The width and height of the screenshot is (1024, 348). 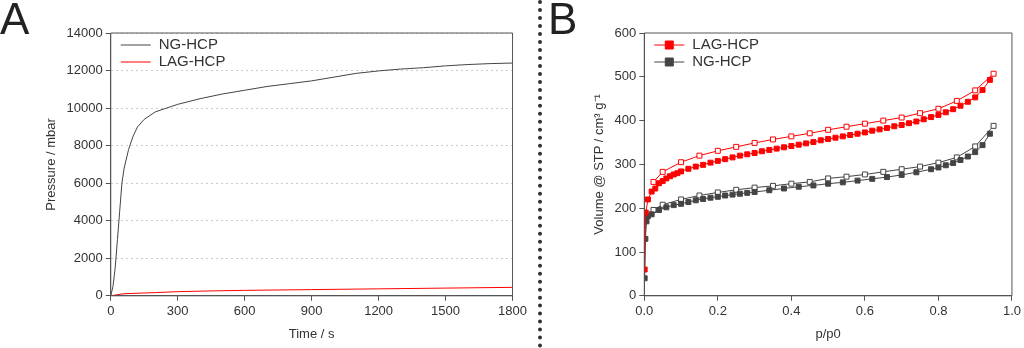 What do you see at coordinates (938, 311) in the screenshot?
I see `x-tick-label: 0.8` at bounding box center [938, 311].